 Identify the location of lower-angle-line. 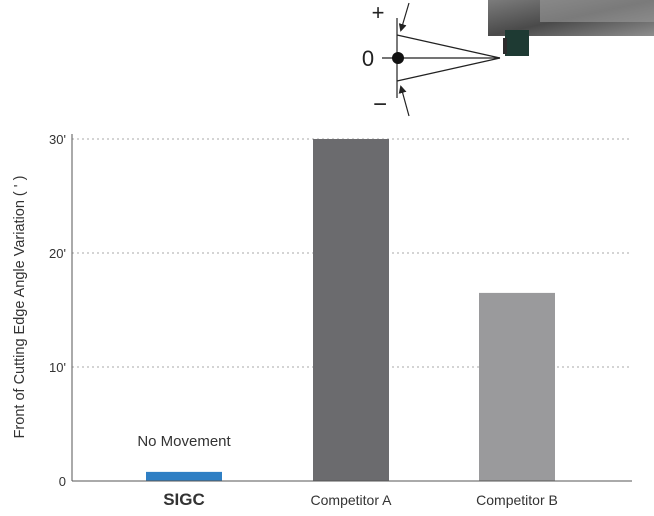
(448, 69).